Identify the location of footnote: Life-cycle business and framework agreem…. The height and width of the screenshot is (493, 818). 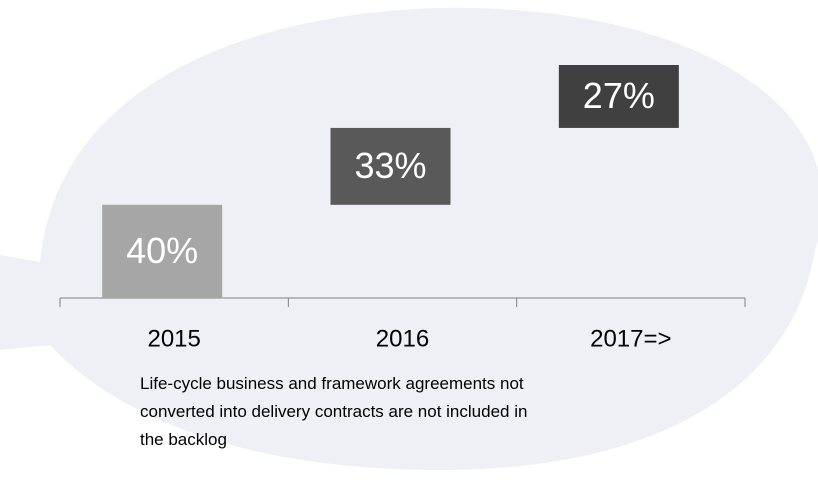
(334, 411).